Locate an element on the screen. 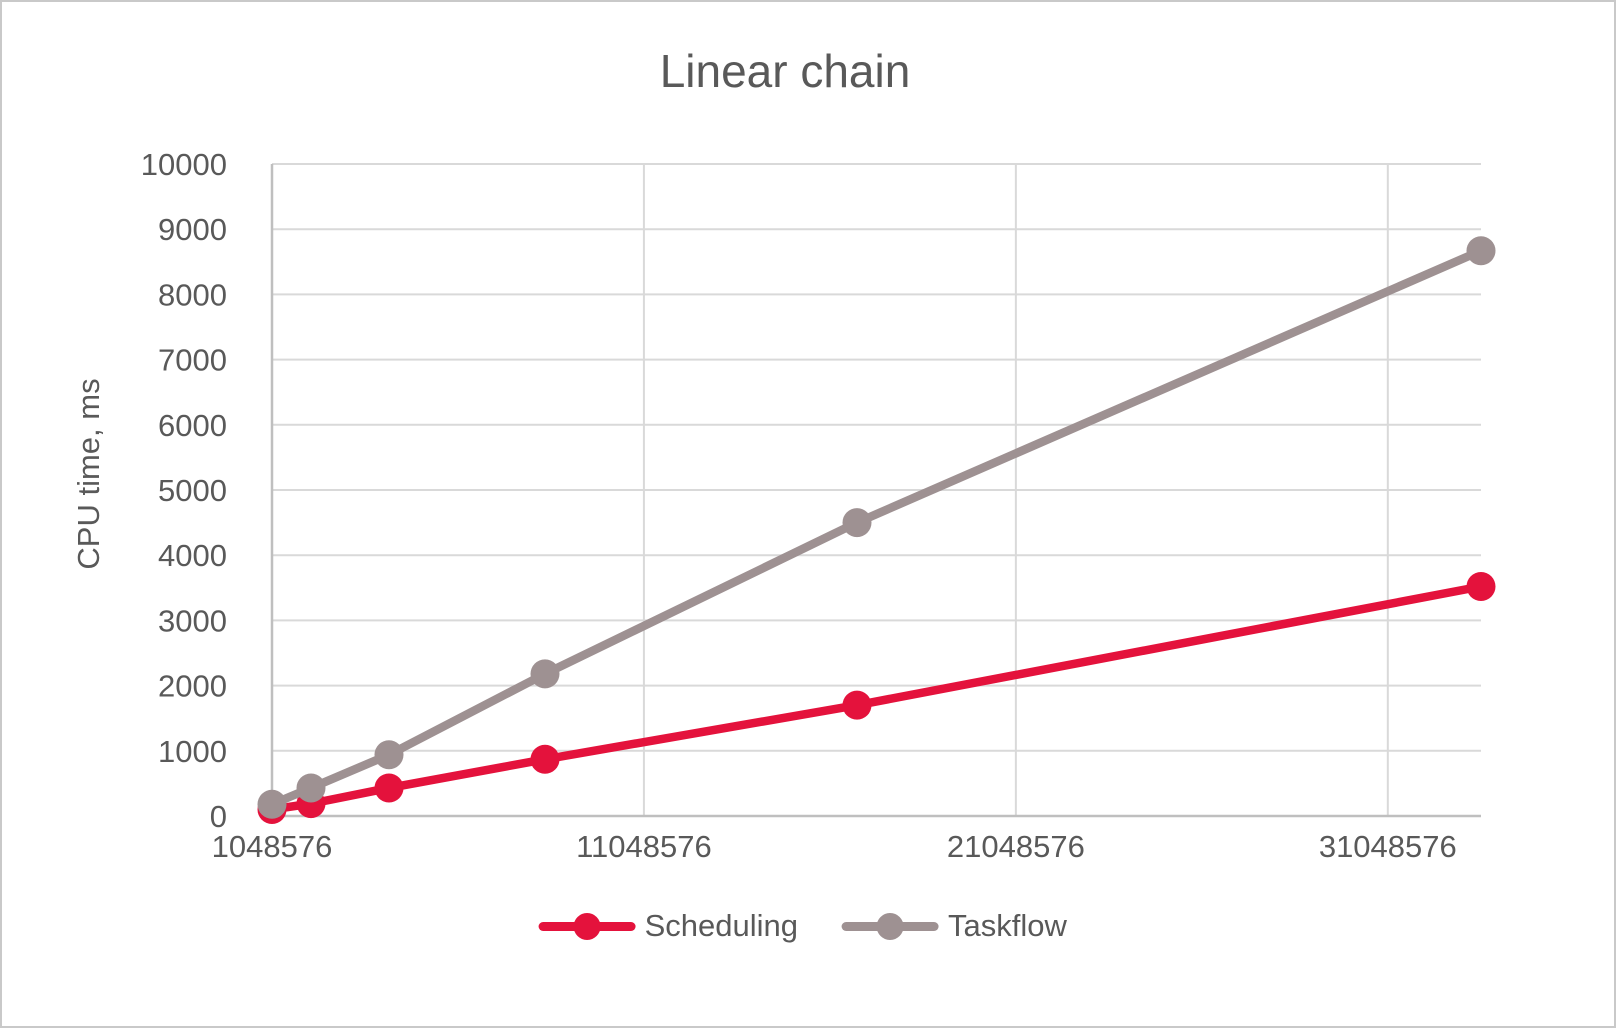 The image size is (1616, 1028). legend-item-taskflow: Taskflow is located at coordinates (954, 926).